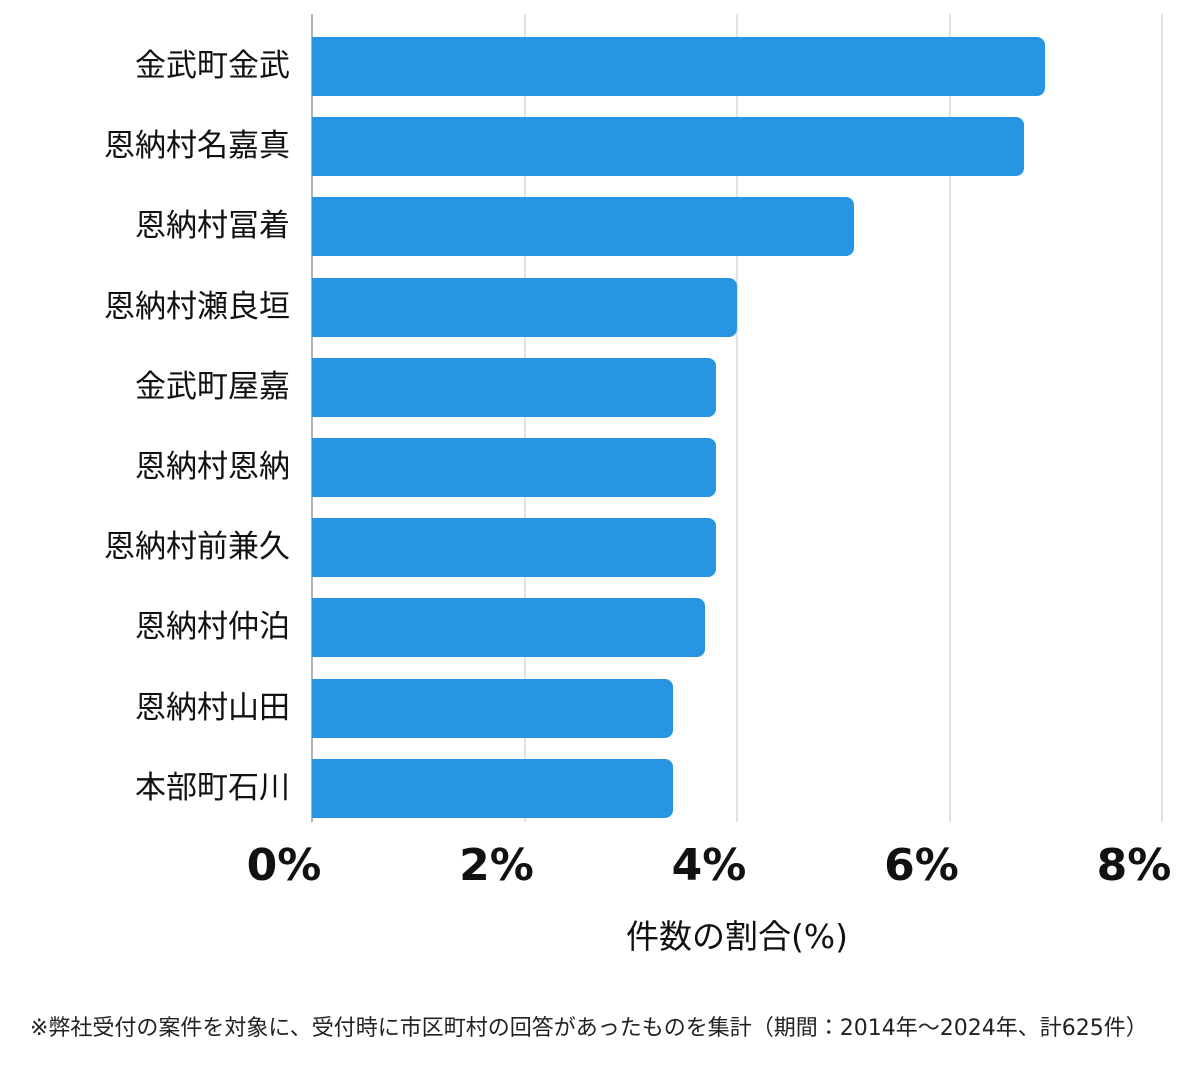 The image size is (1200, 1069). Describe the element at coordinates (737, 936) in the screenshot. I see `x-axis-title: 件数の割合(%)` at that location.